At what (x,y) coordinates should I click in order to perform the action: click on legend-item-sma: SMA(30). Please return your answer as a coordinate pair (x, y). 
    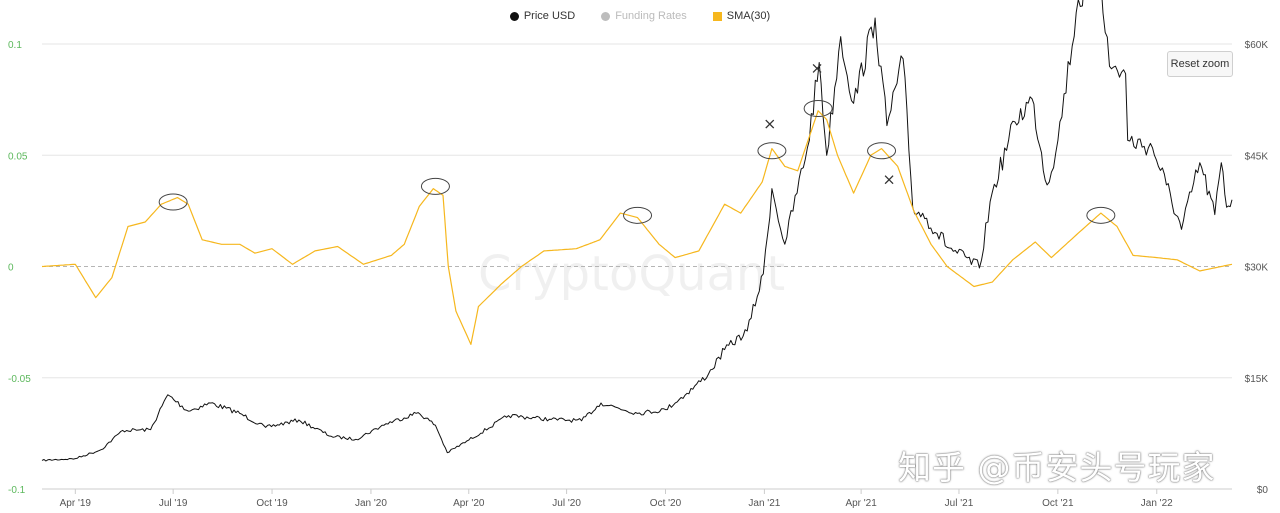
    Looking at the image, I should click on (741, 16).